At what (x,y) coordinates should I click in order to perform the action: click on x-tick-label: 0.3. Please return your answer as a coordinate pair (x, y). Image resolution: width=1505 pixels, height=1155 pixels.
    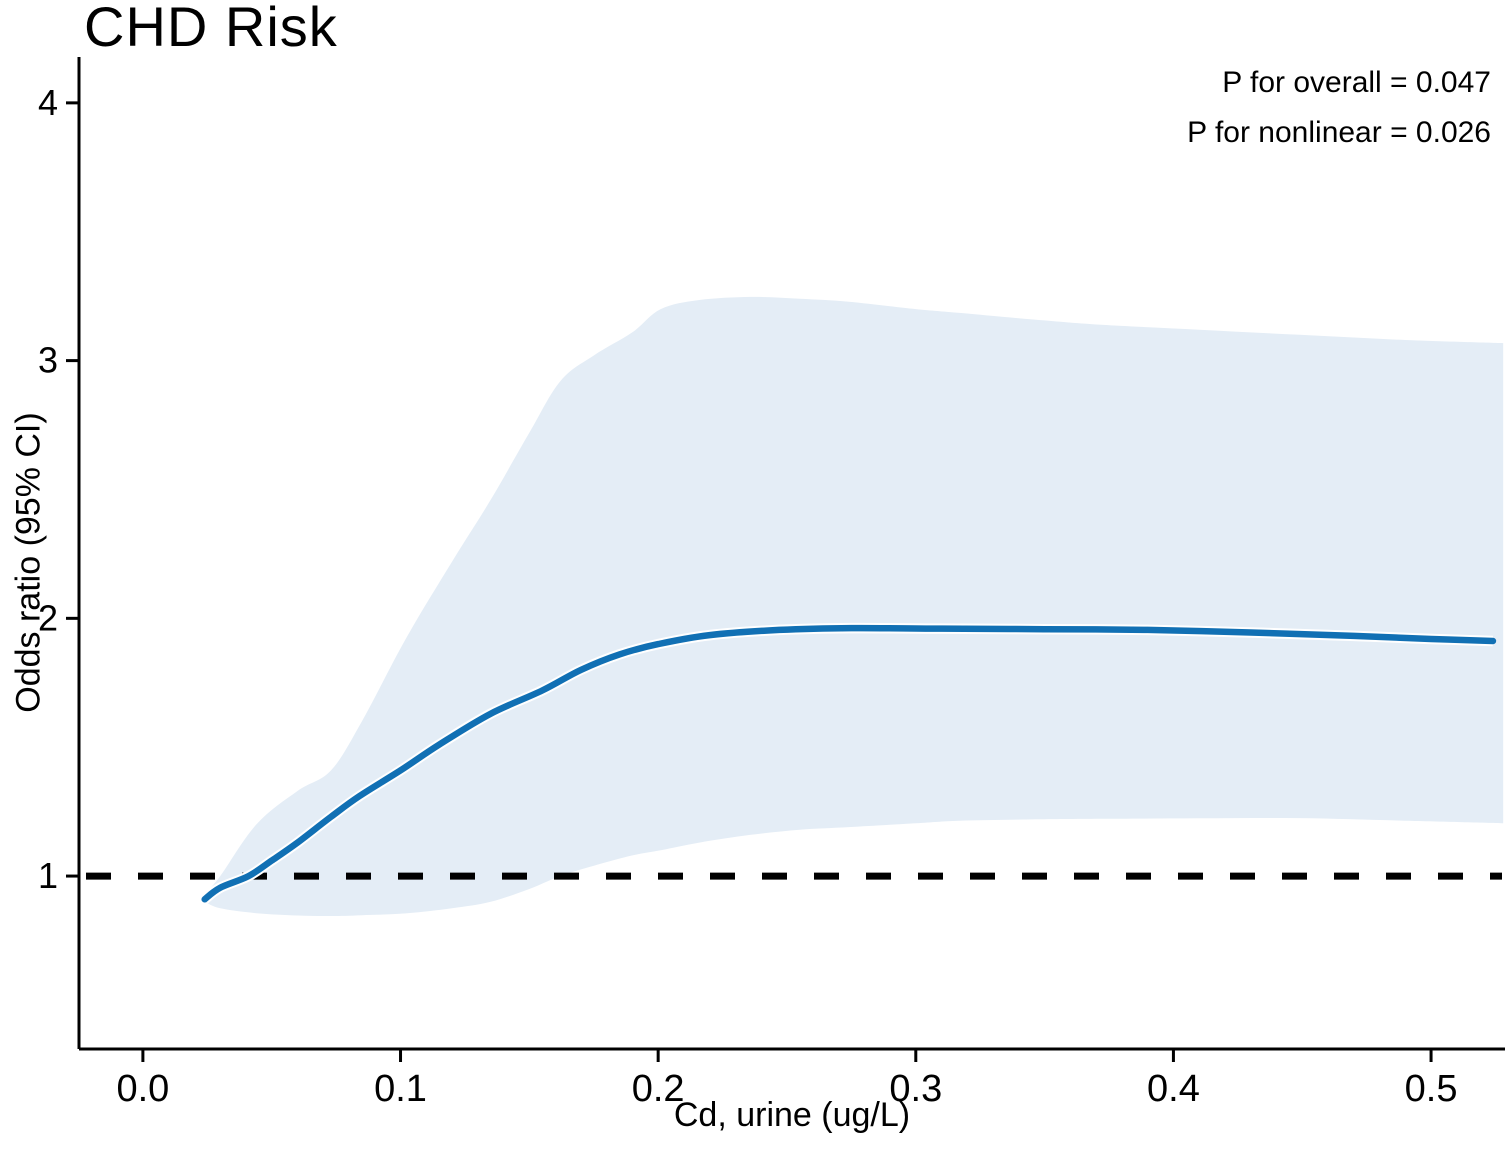
    Looking at the image, I should click on (915, 1089).